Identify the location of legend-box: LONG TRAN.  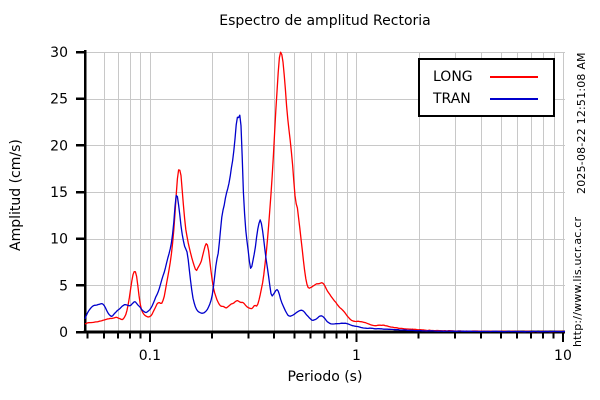
(486, 87).